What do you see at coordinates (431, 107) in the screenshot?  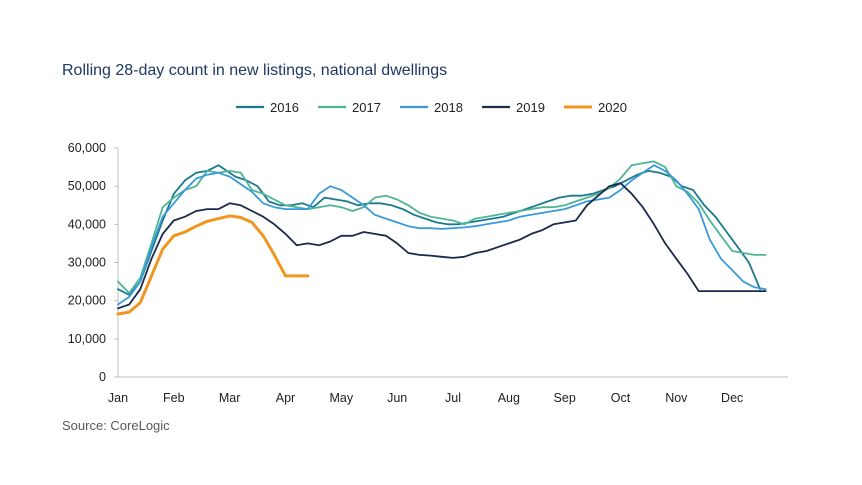 I see `legend: 2016 2017 2018 2019 2020` at bounding box center [431, 107].